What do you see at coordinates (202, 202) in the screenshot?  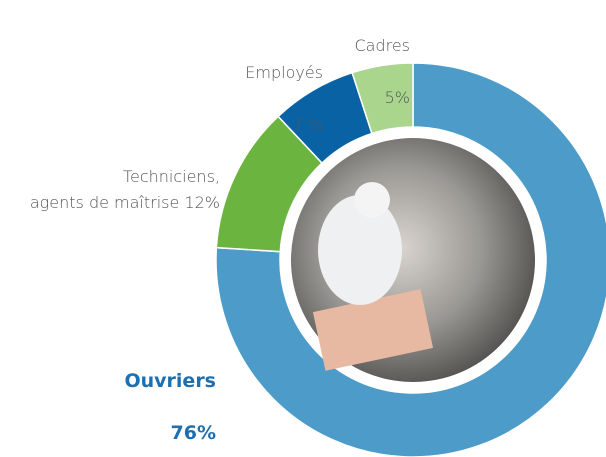 I see `value-label: 12%` at bounding box center [202, 202].